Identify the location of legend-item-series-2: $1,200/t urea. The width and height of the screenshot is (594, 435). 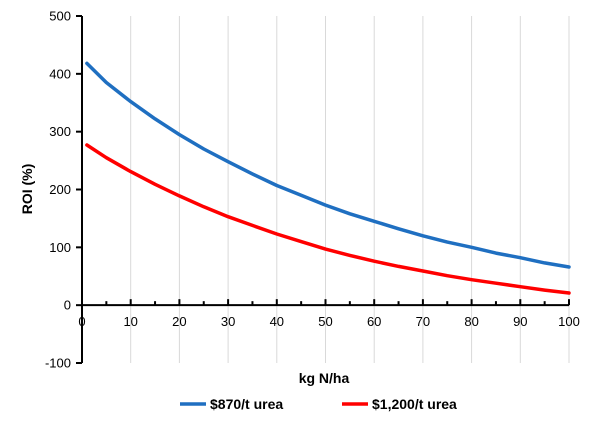
(399, 404).